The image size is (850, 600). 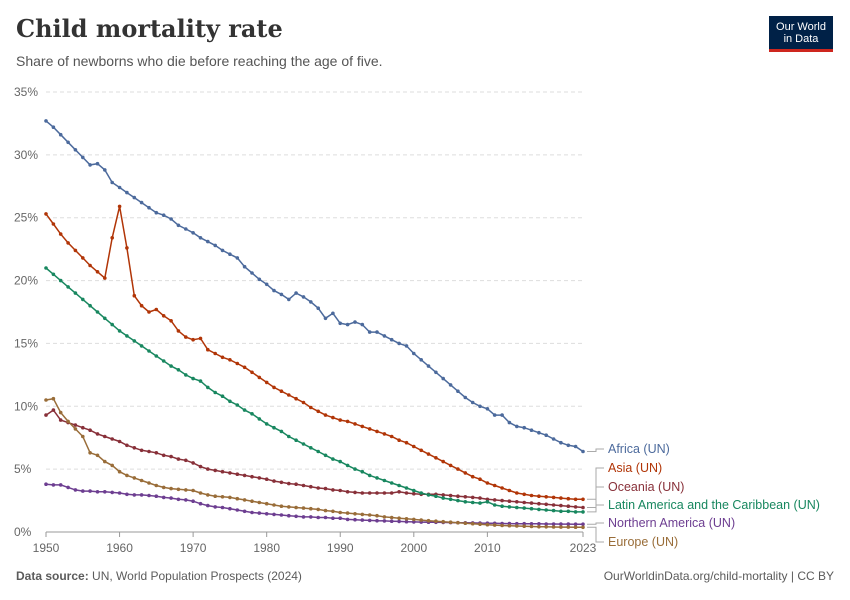 I want to click on series-label: Europe (UN), so click(x=643, y=542).